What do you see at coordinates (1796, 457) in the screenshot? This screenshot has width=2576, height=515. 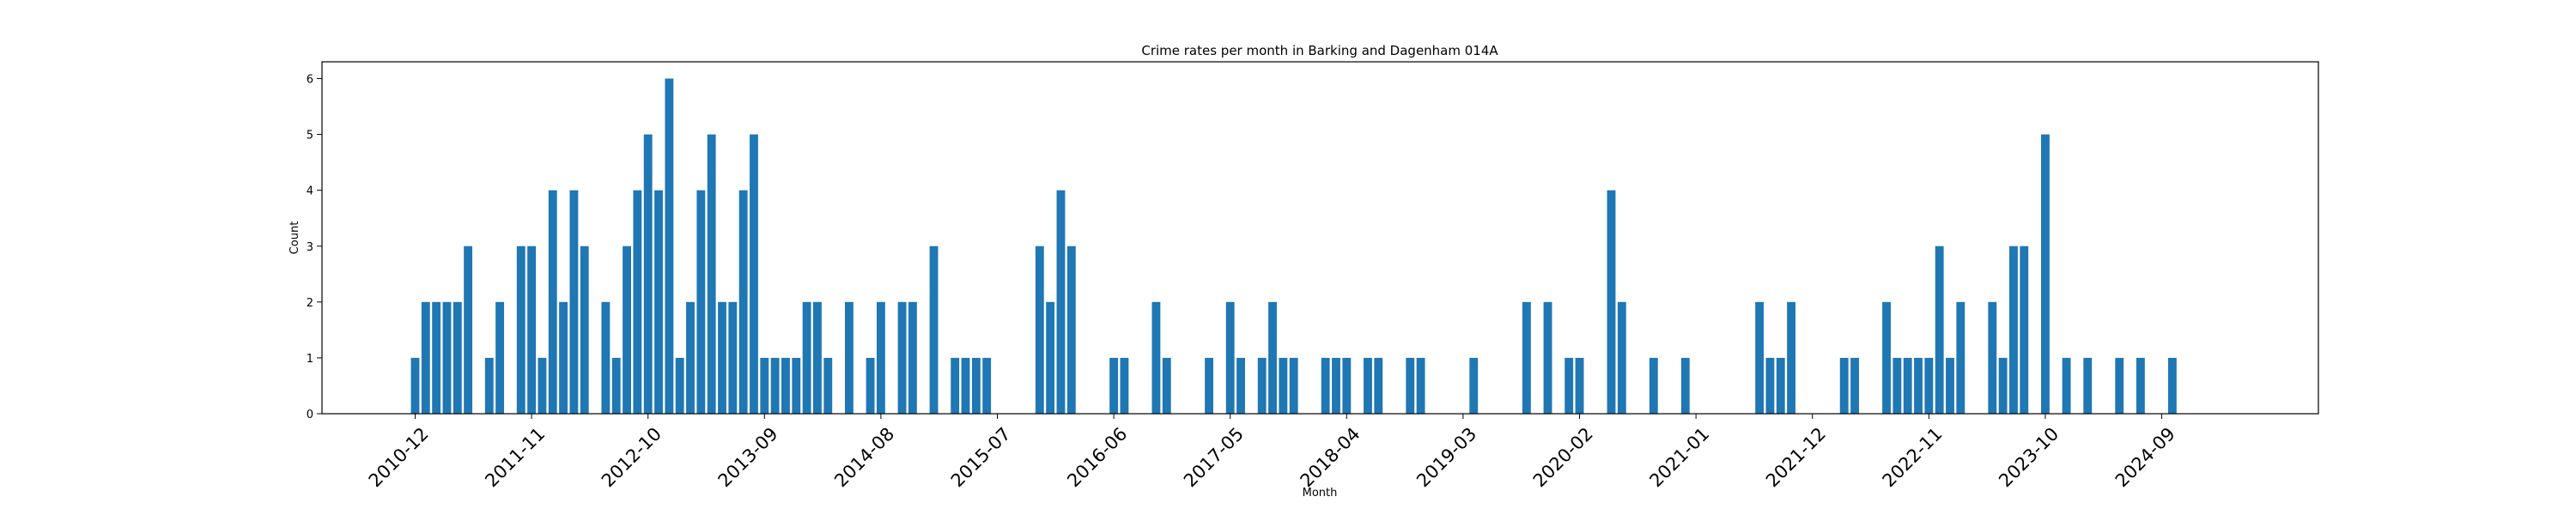 I see `x-tick-label: 2021-12` at bounding box center [1796, 457].